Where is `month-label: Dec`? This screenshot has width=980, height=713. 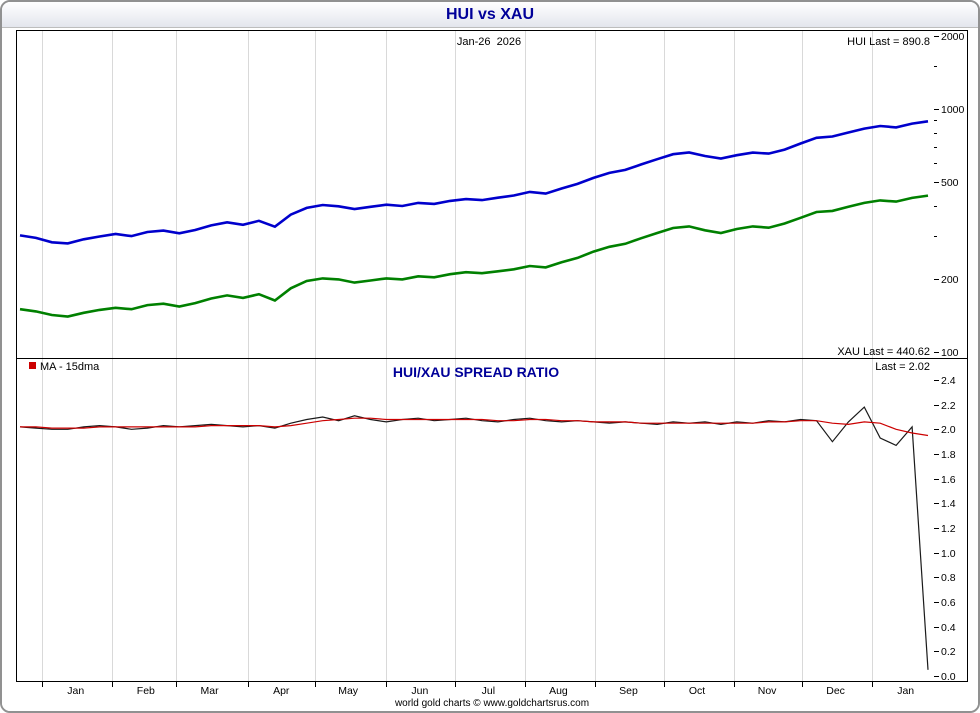
month-label: Dec is located at coordinates (835, 691).